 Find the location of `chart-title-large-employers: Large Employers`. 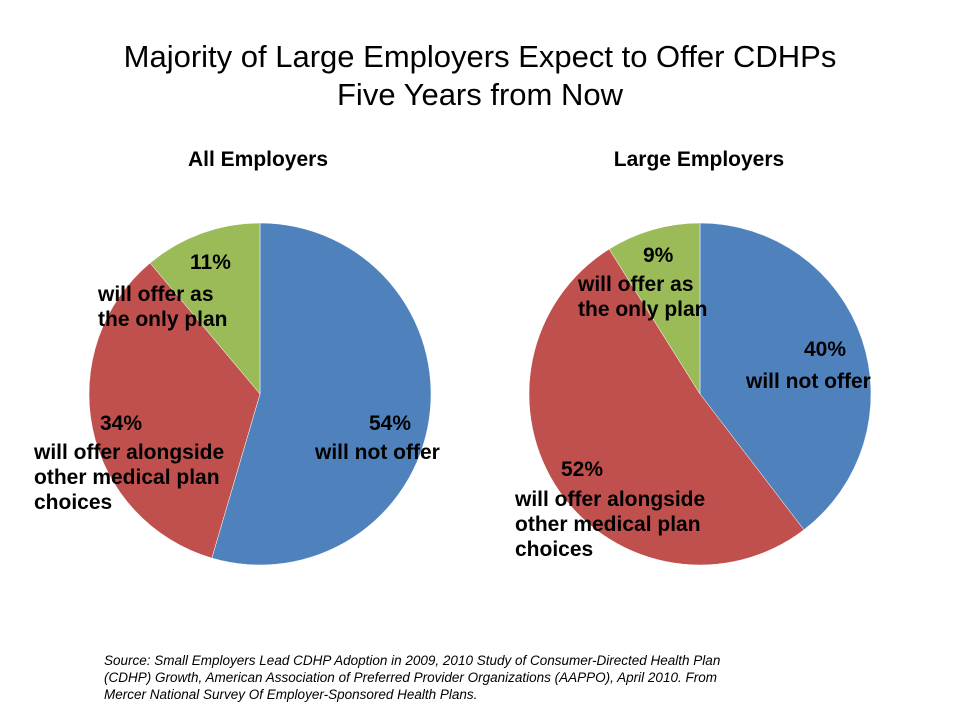

chart-title-large-employers: Large Employers is located at coordinates (699, 159).